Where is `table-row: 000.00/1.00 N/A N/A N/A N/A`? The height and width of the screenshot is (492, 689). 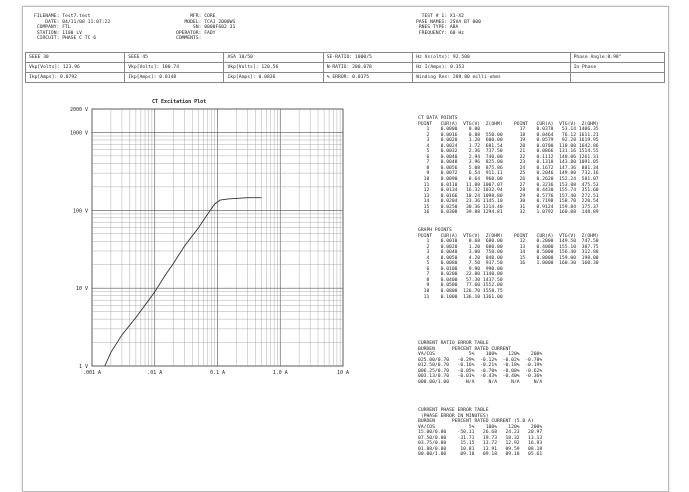 table-row: 000.00/1.00 N/A N/A N/A N/A is located at coordinates (480, 382).